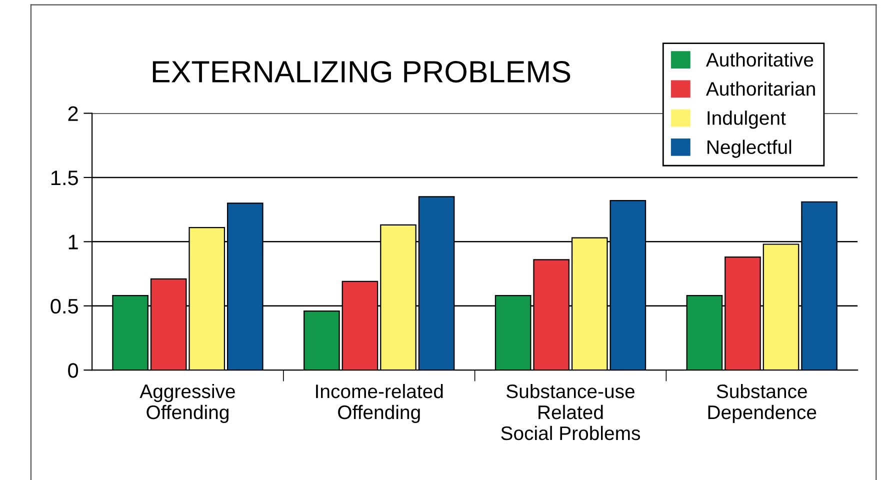 This screenshot has width=885, height=480. Describe the element at coordinates (379, 404) in the screenshot. I see `x-tick-label: Income-related Offending` at that location.